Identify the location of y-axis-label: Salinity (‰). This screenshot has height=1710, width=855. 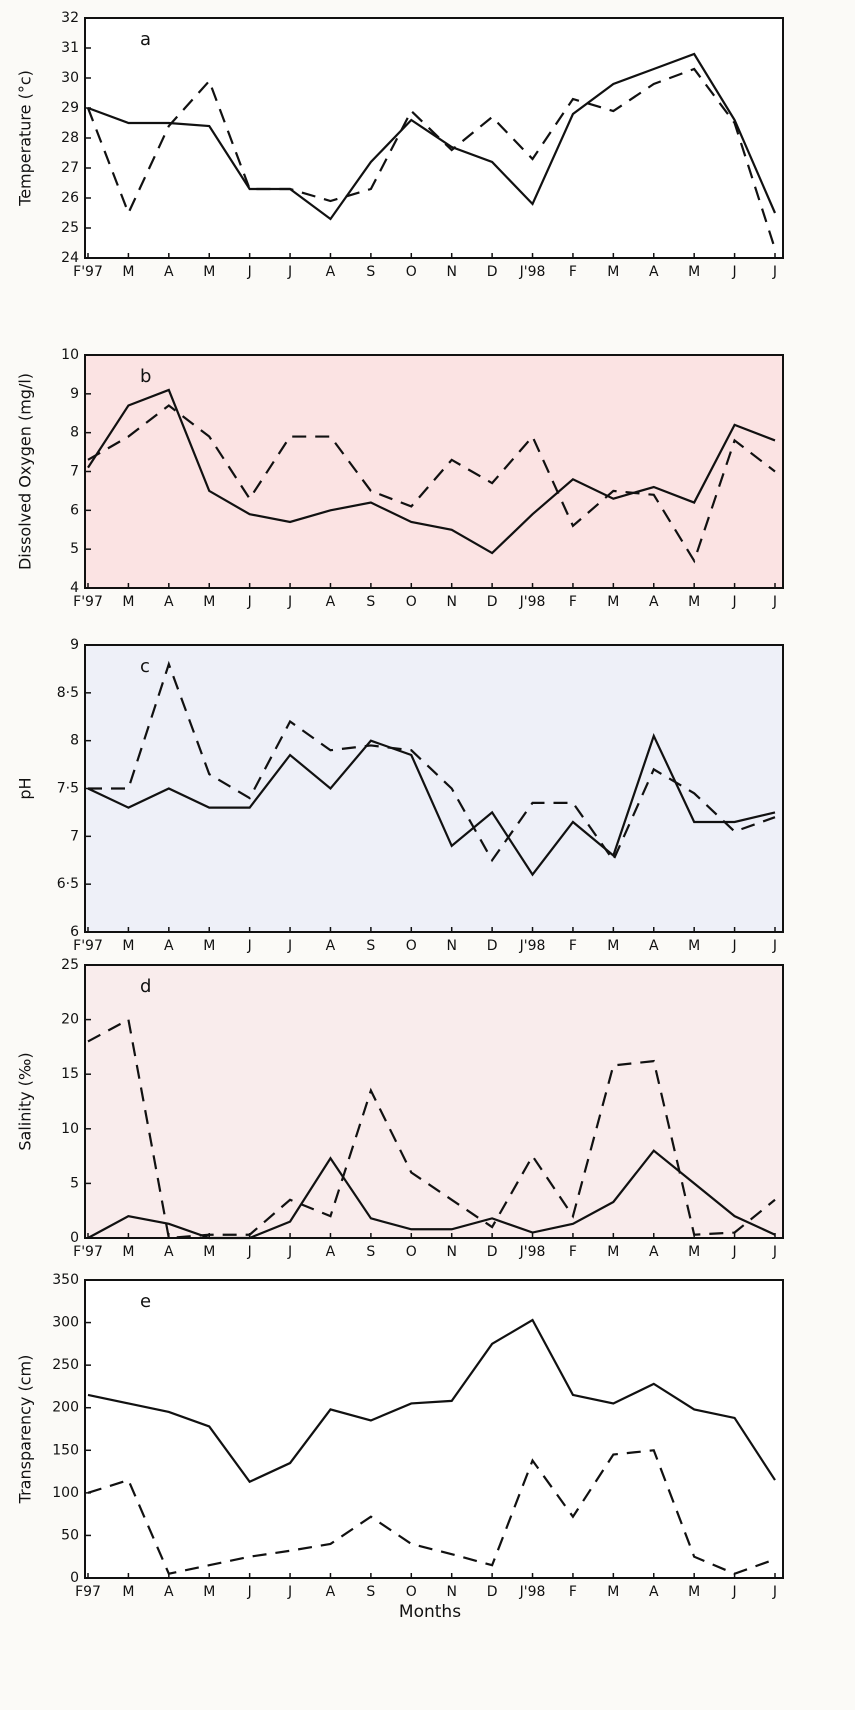
(25, 1101).